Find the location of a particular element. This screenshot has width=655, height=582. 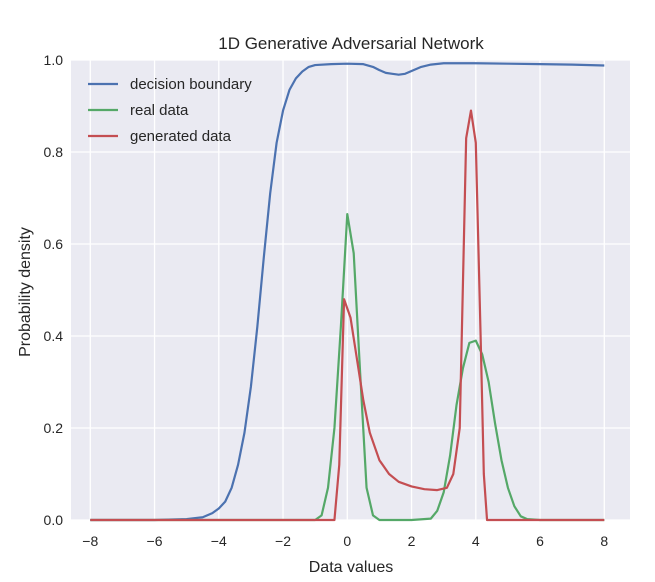

y-tick-labels: 0.0 0.2 0.4 0.6 0.8 1.0 is located at coordinates (54, 290).